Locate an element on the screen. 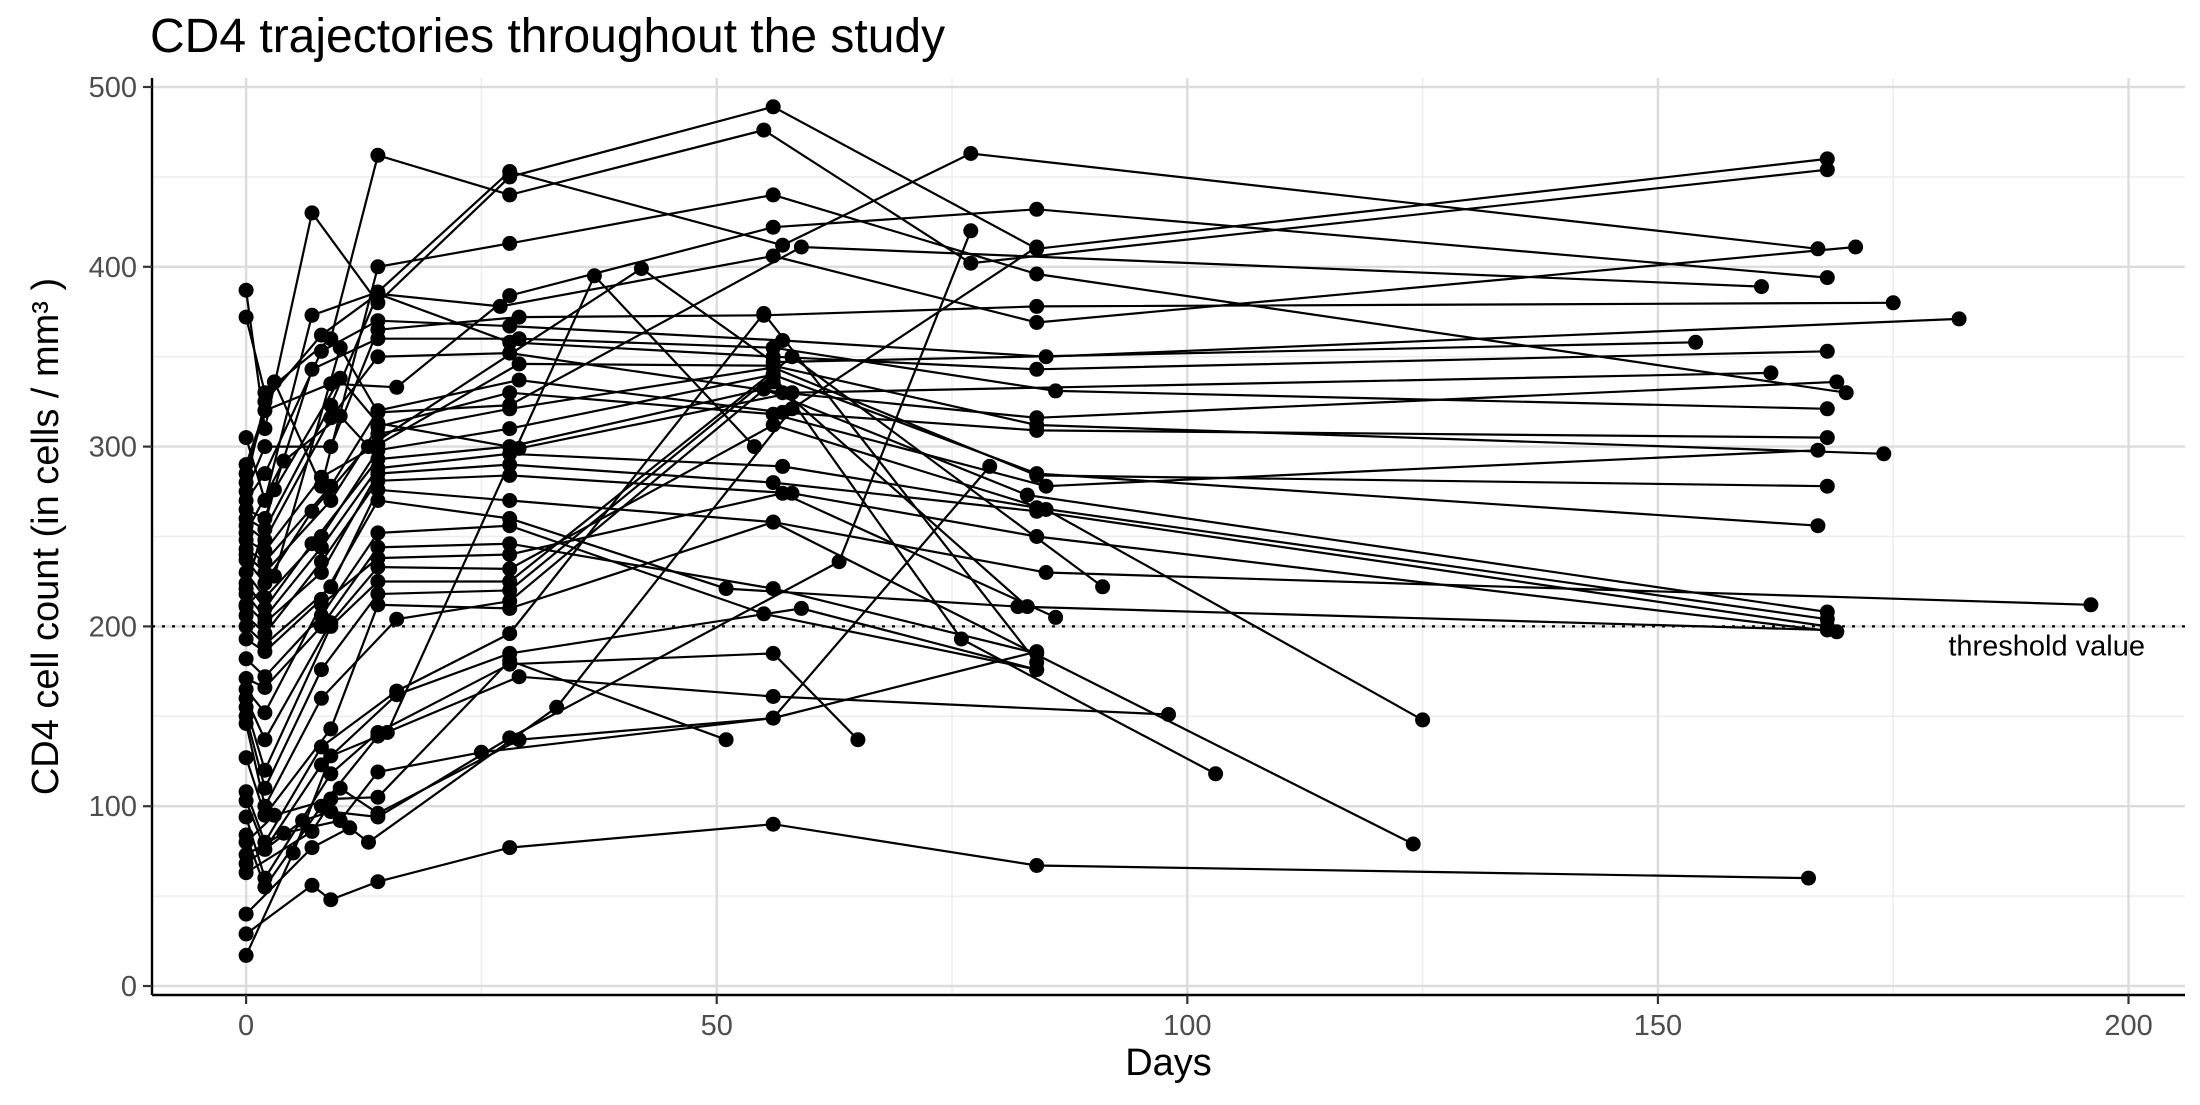 This screenshot has height=1105, width=2200. x-tick-label: 200 is located at coordinates (2128, 1026).